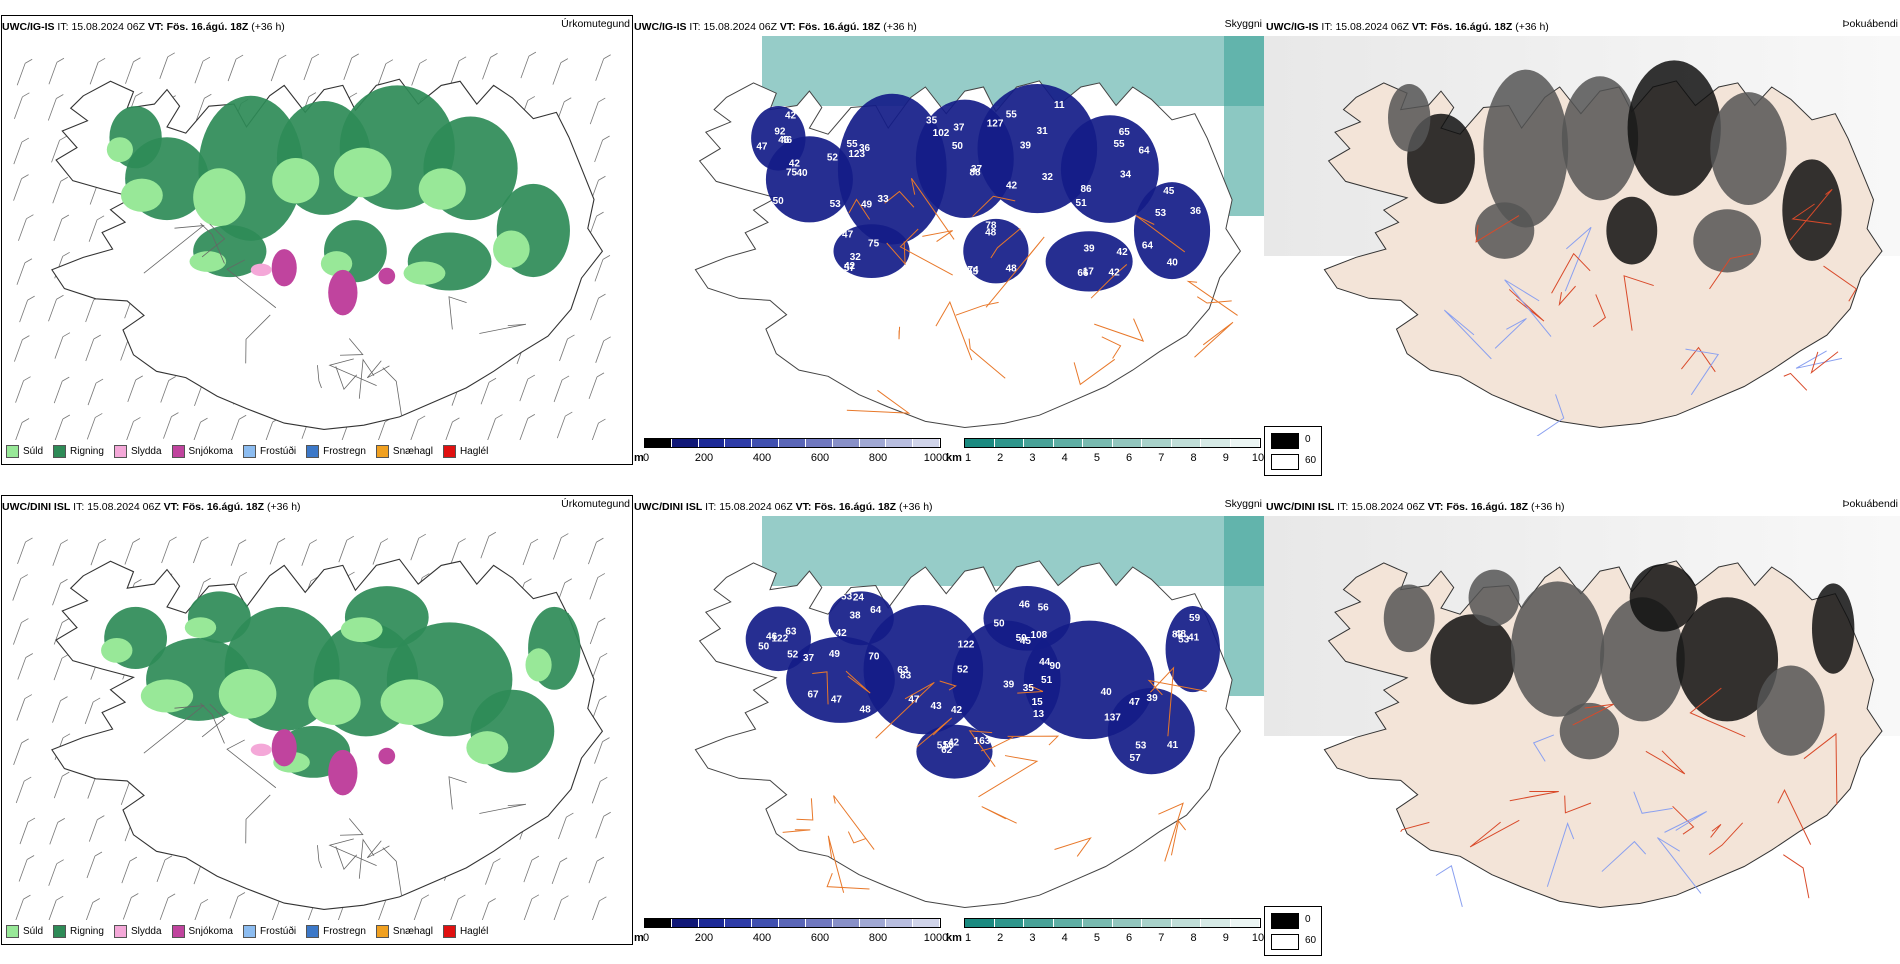 The image size is (1900, 964). What do you see at coordinates (966, 645) in the screenshot?
I see `ceiling-label: 122` at bounding box center [966, 645].